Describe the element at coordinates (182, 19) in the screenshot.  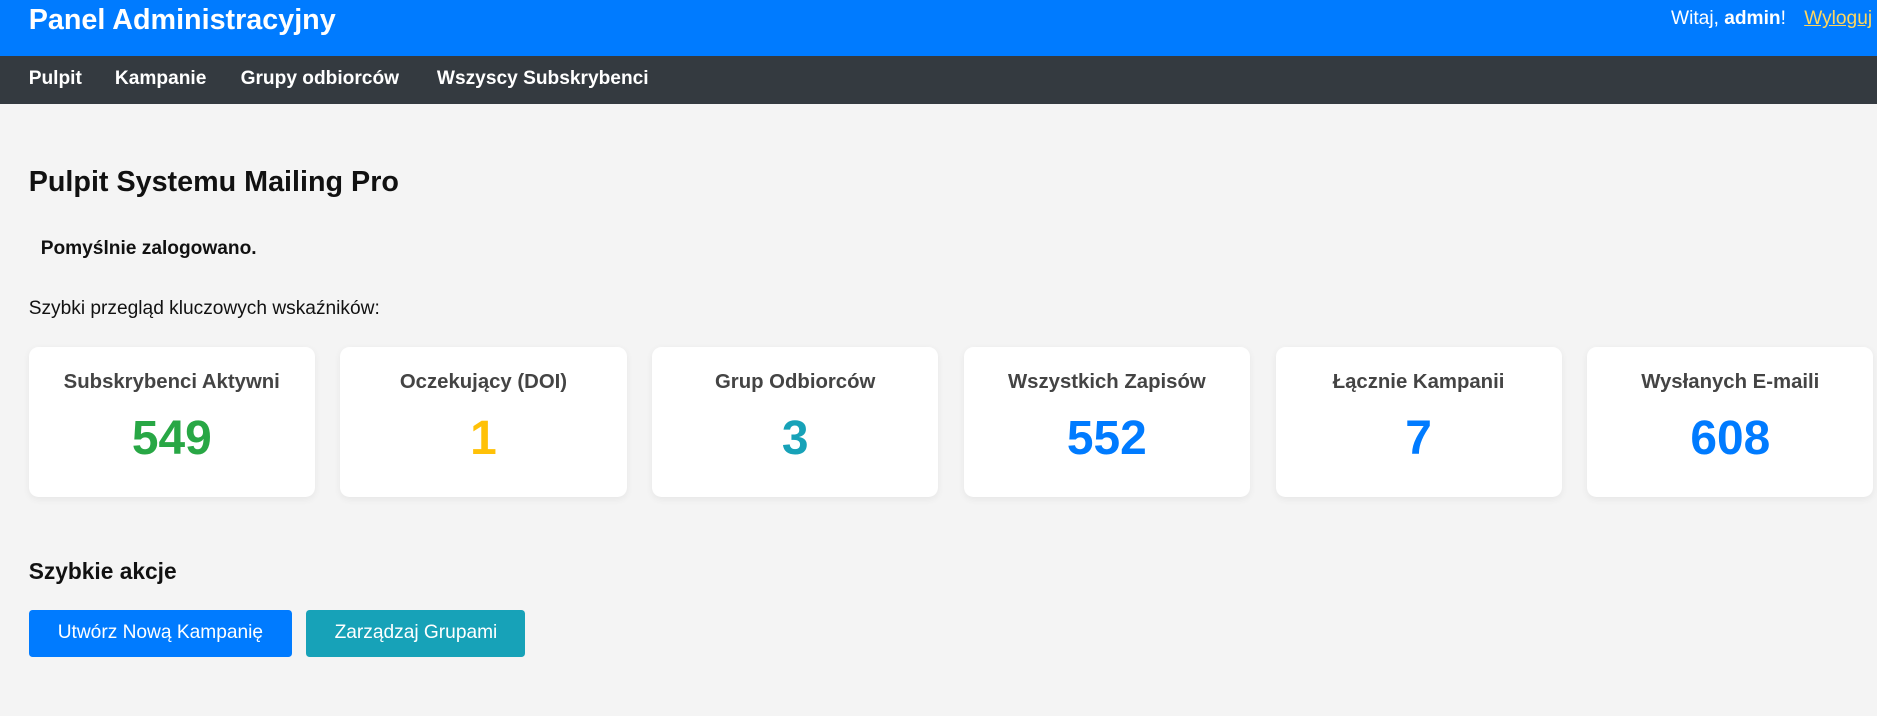
I see `app-title: Panel Administracyjny` at that location.